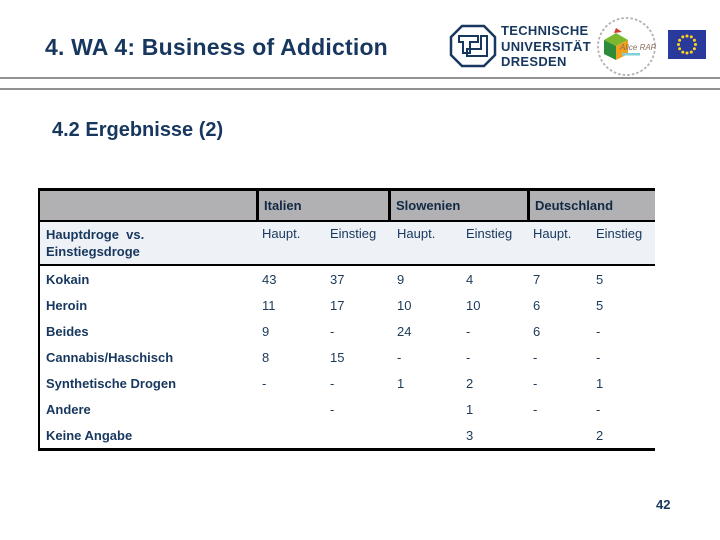 The image size is (720, 540). Describe the element at coordinates (347, 305) in the screenshot. I see `table-row: Heroin 11 17 10 10 6 5` at that location.